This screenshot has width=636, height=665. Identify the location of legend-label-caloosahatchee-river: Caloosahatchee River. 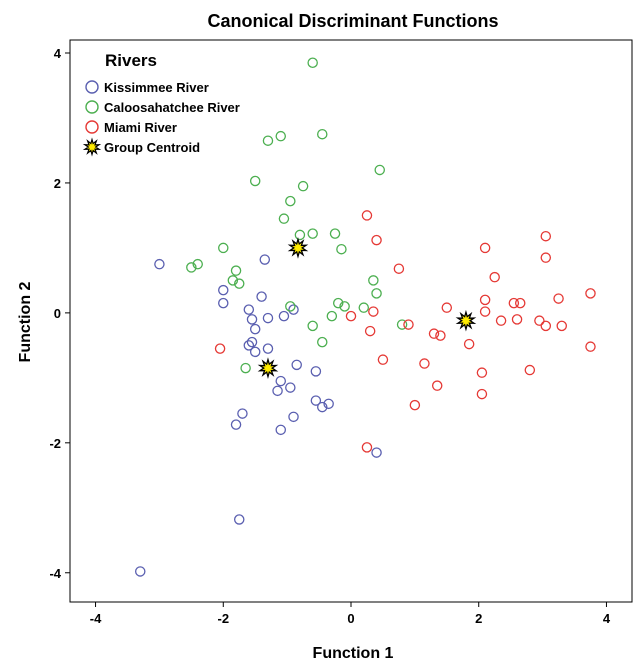
(172, 107).